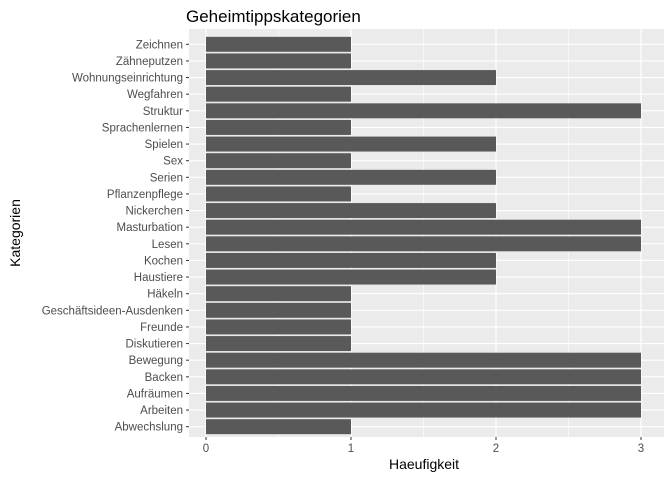 The width and height of the screenshot is (672, 480). I want to click on bar-struktur, so click(423, 111).